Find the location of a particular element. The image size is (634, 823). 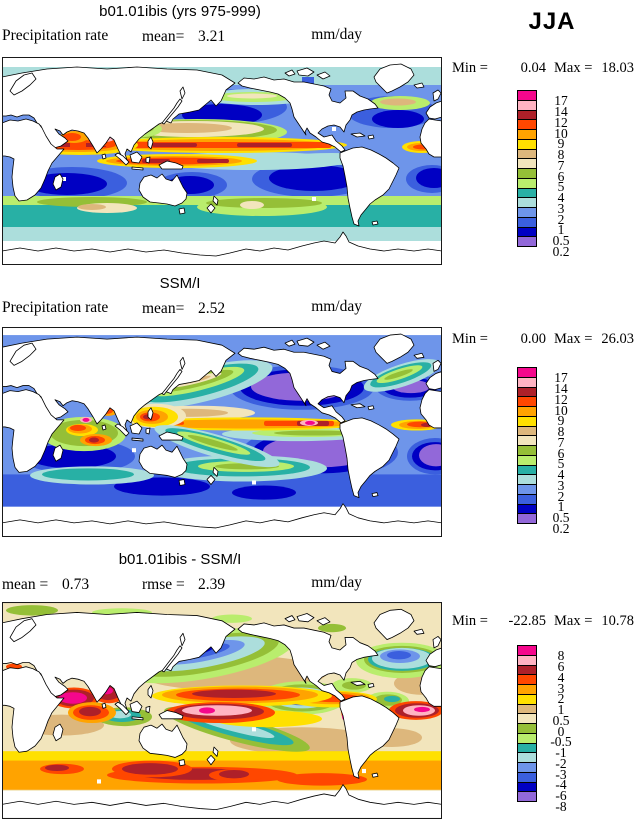

panel1-max-label: Max = is located at coordinates (573, 68).